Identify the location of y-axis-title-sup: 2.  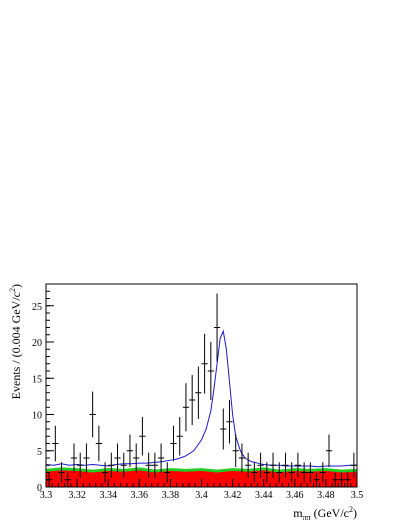
(12, 290).